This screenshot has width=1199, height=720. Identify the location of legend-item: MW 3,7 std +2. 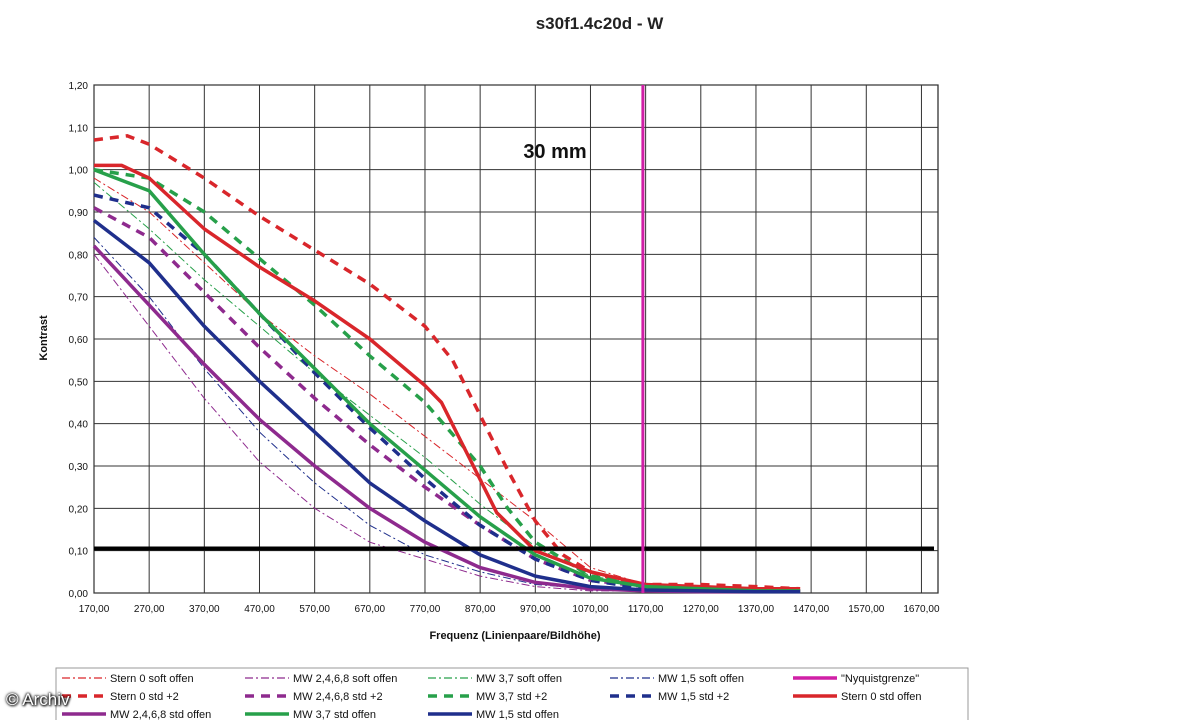
(487, 697).